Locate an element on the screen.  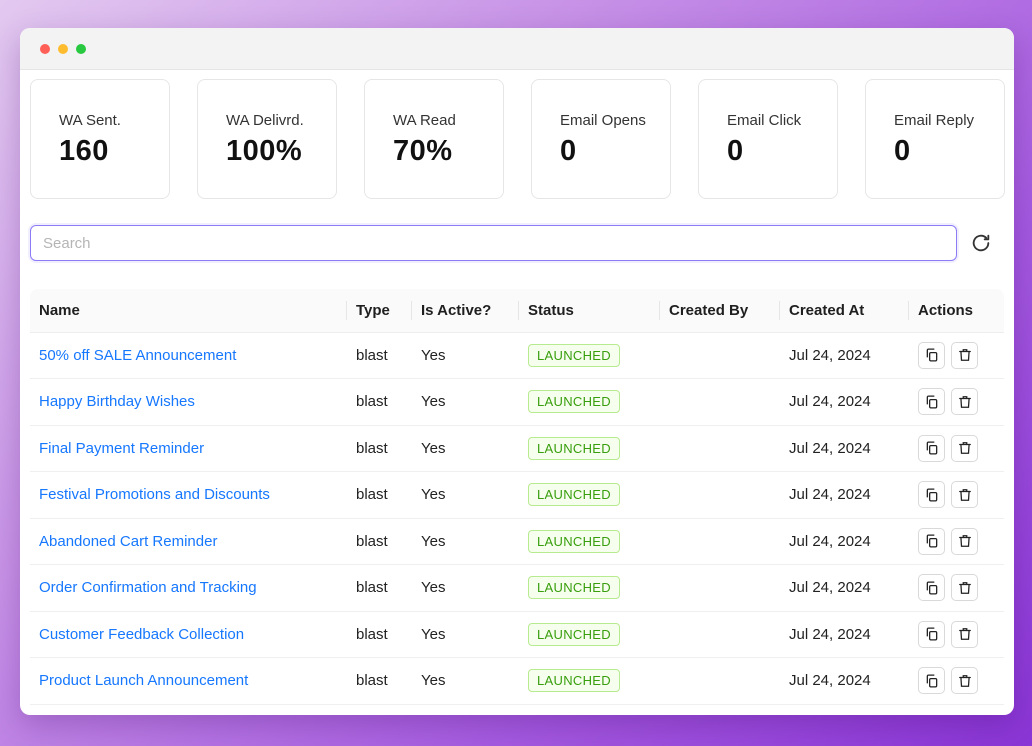
column-header-type: Type is located at coordinates (379, 311).